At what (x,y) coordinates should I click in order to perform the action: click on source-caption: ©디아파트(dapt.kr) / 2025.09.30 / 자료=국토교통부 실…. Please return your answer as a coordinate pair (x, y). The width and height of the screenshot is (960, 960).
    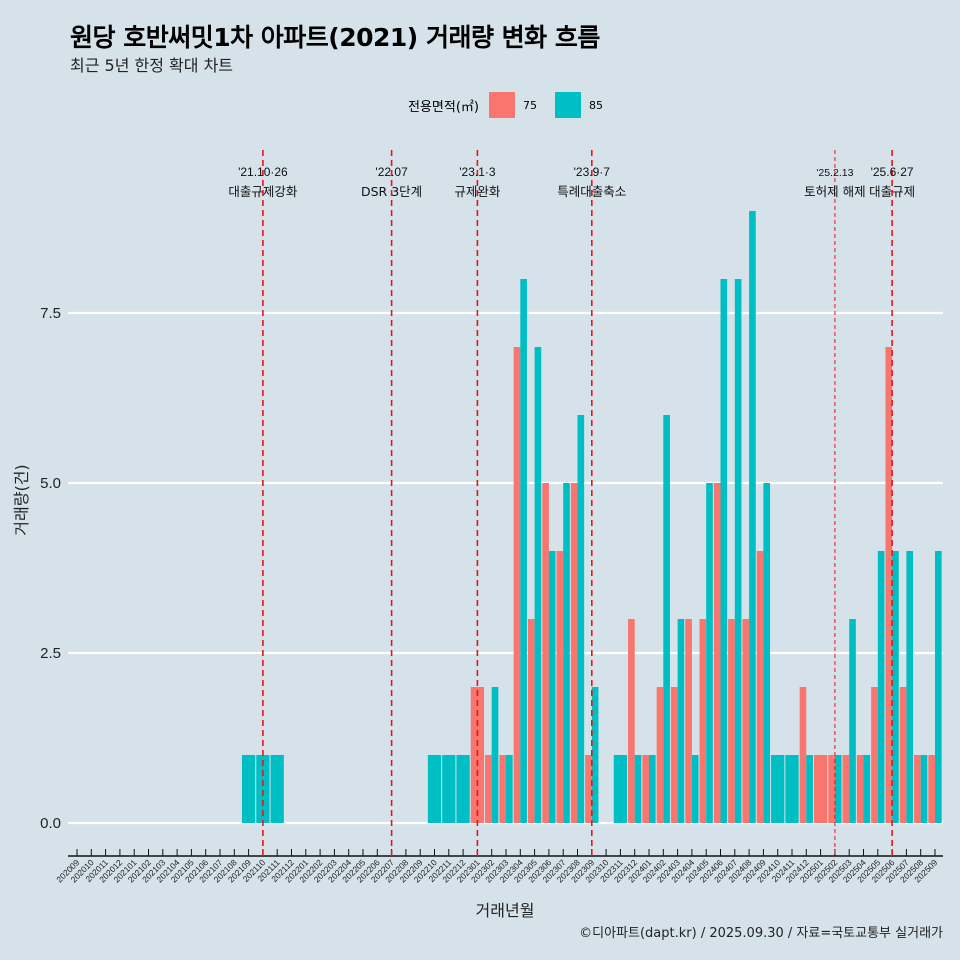
    Looking at the image, I should click on (761, 933).